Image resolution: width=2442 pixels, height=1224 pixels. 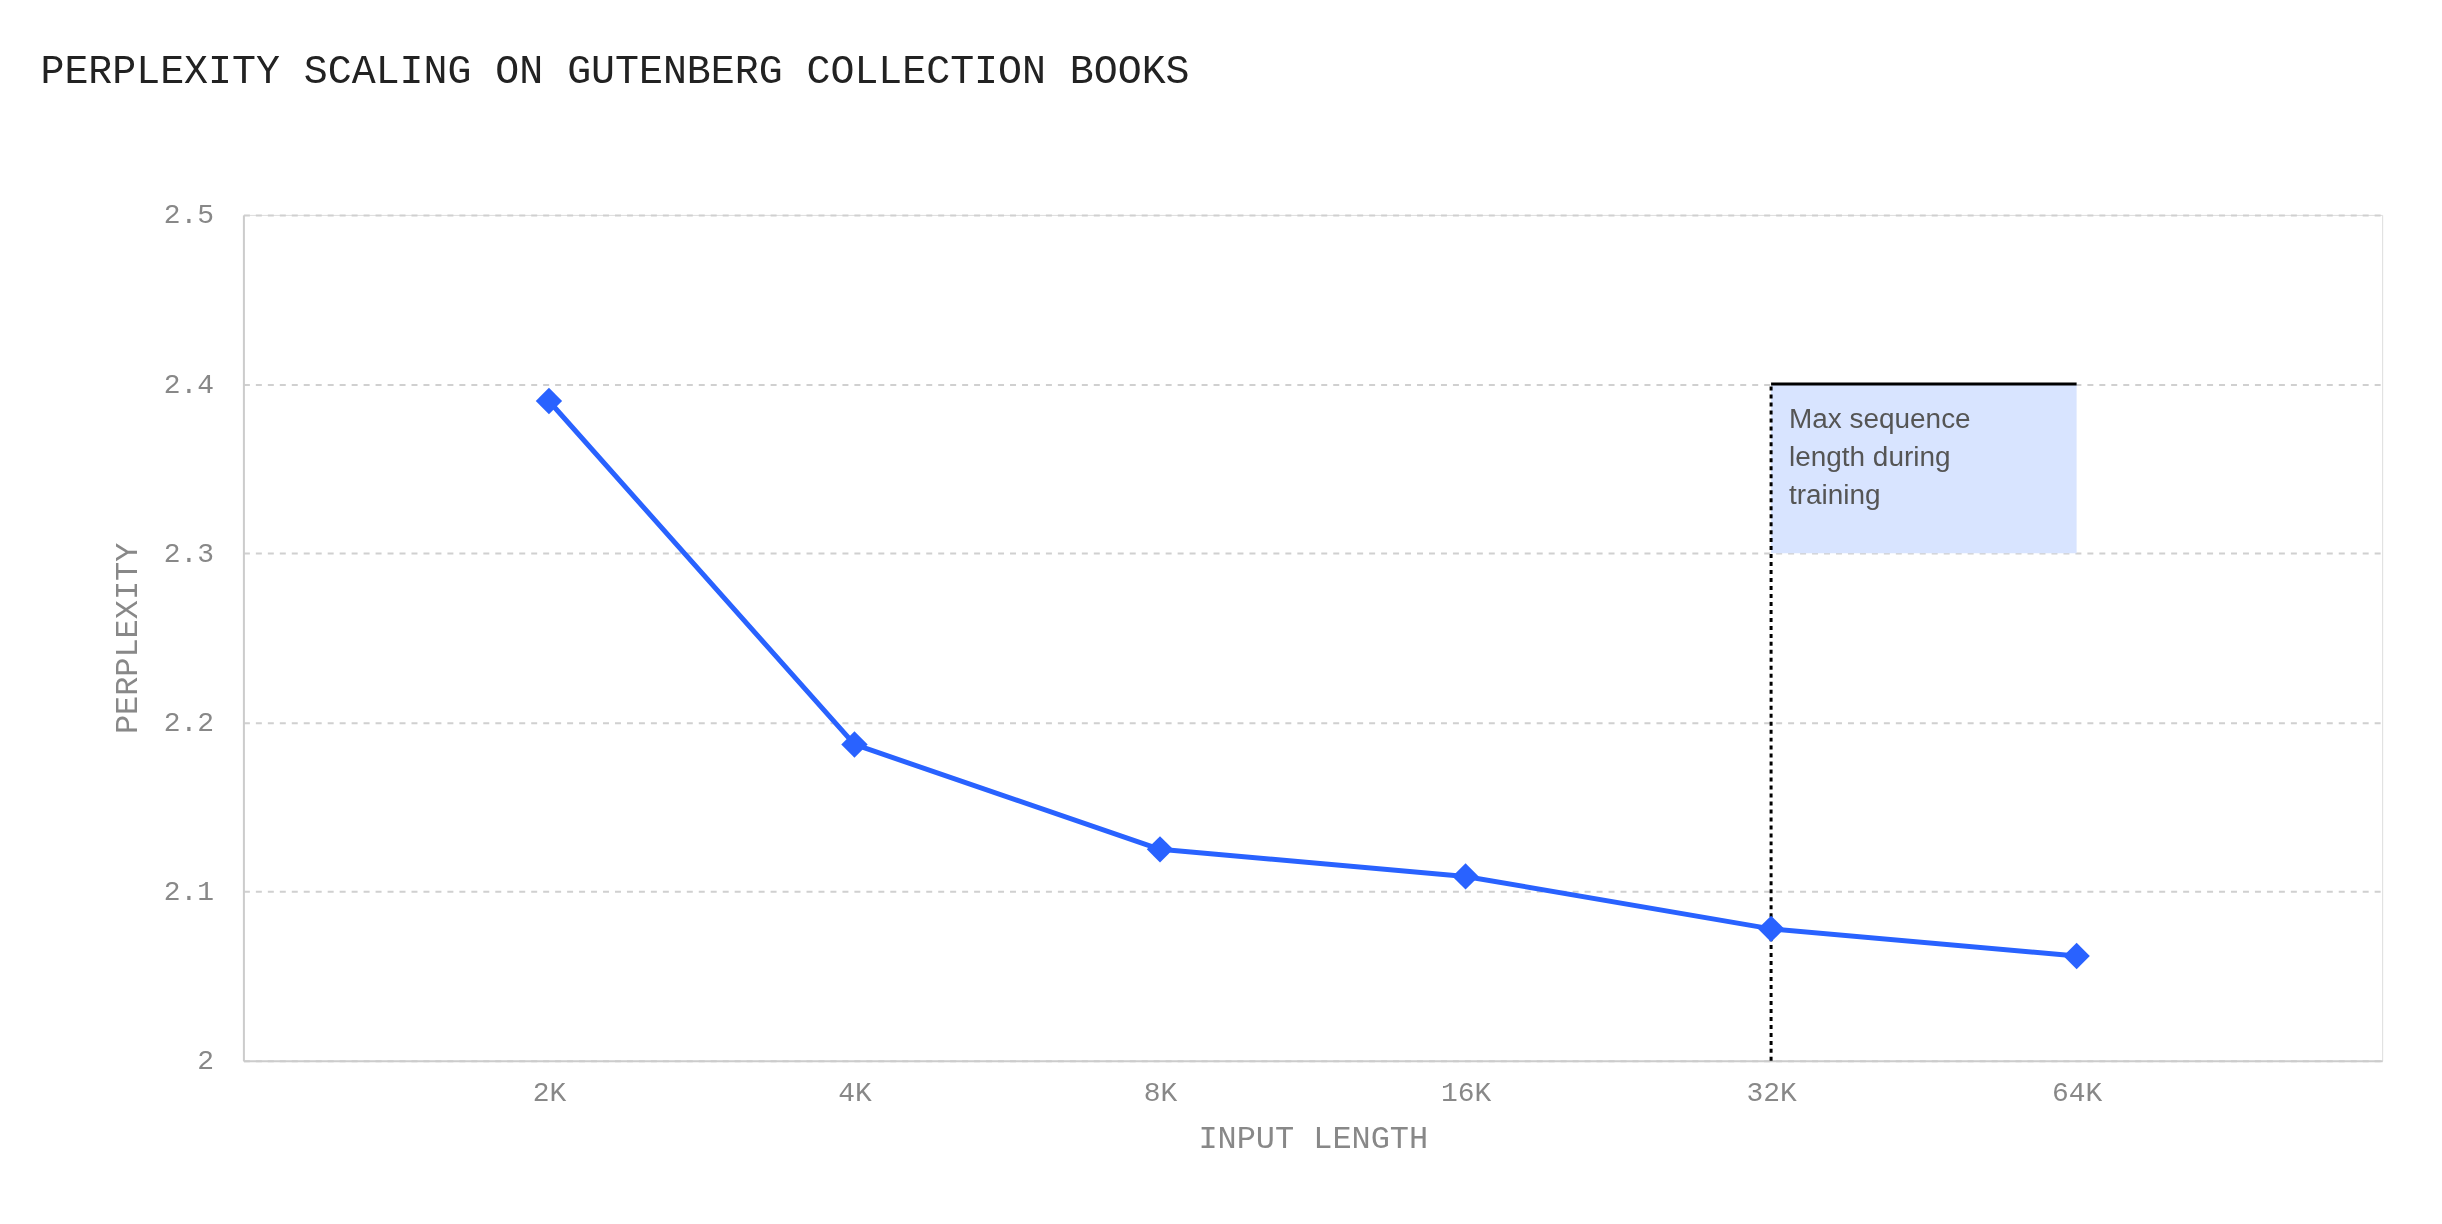 What do you see at coordinates (188, 385) in the screenshot?
I see `y-tick-label: 2.4` at bounding box center [188, 385].